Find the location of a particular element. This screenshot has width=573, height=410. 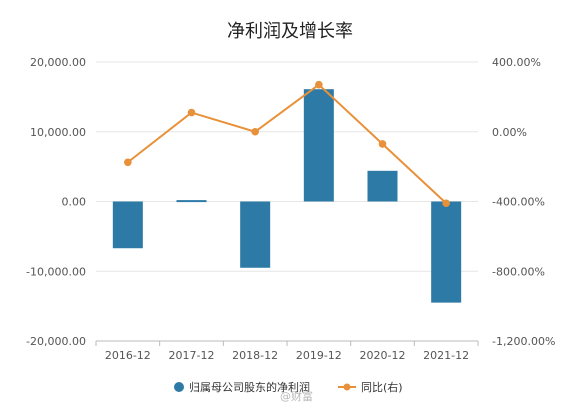

right-tick-label: -1,200.00% is located at coordinates (523, 341).